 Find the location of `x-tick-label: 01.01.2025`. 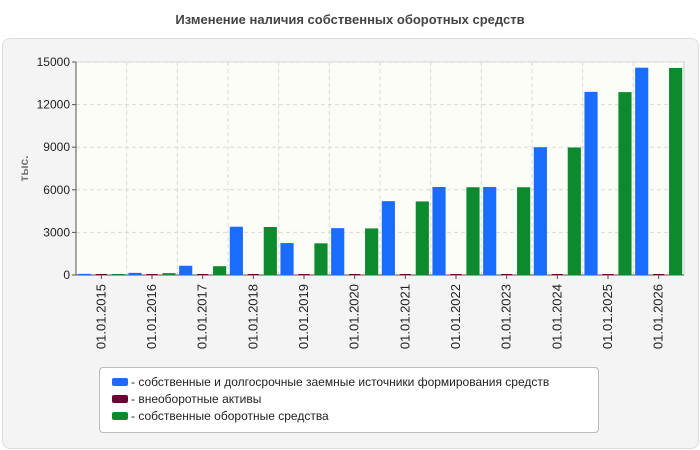

x-tick-label: 01.01.2025 is located at coordinates (607, 316).